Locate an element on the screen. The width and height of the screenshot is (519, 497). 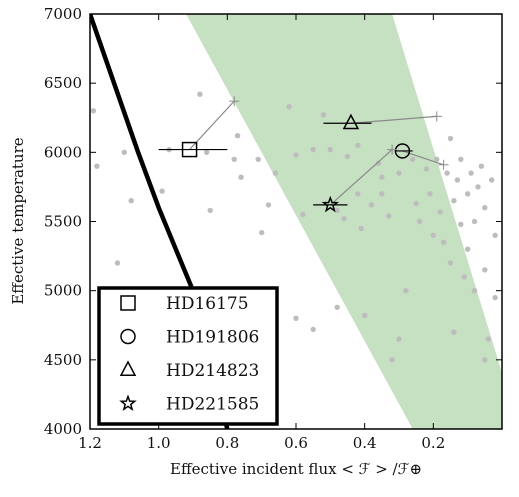
x-axis-label: Effective incident flux < ℱ > /ℱ⊕ is located at coordinates (296, 469).